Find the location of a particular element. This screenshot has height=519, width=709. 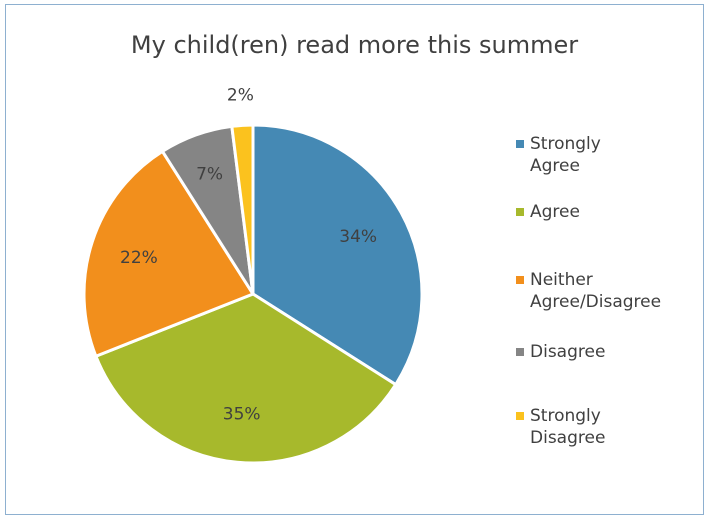

pie-slice-agree is located at coordinates (245, 378).